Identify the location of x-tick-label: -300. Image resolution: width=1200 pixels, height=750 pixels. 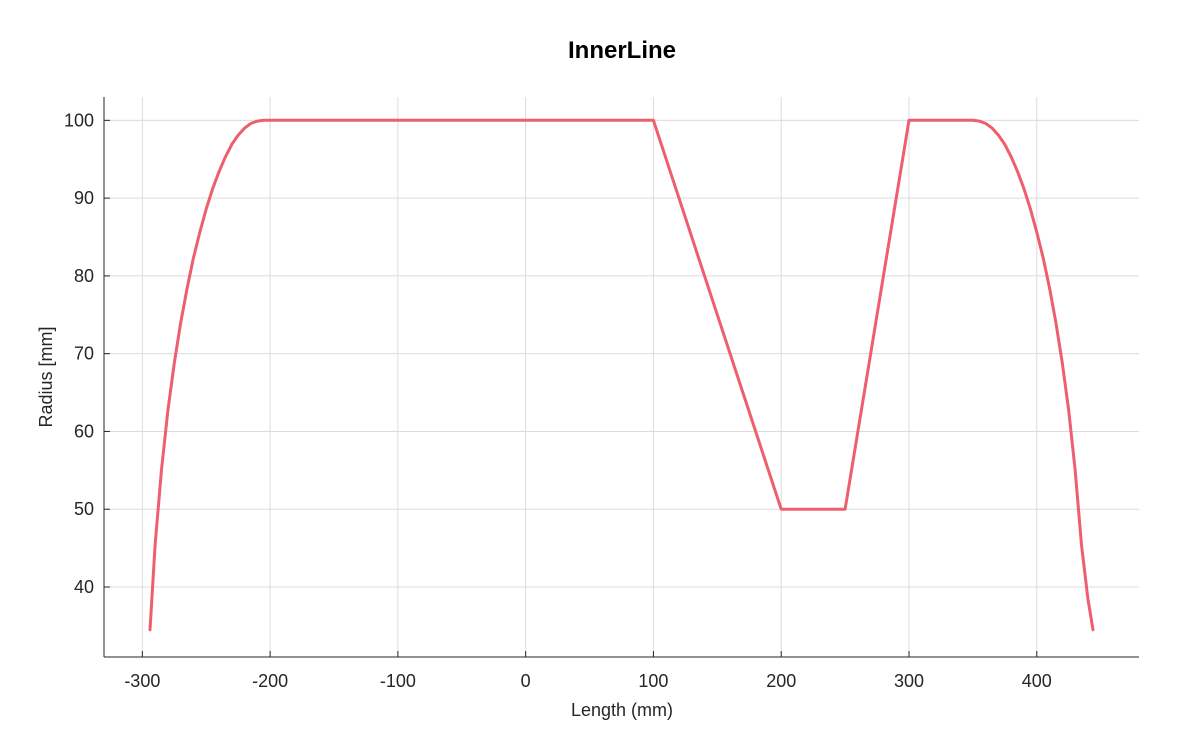
(142, 681).